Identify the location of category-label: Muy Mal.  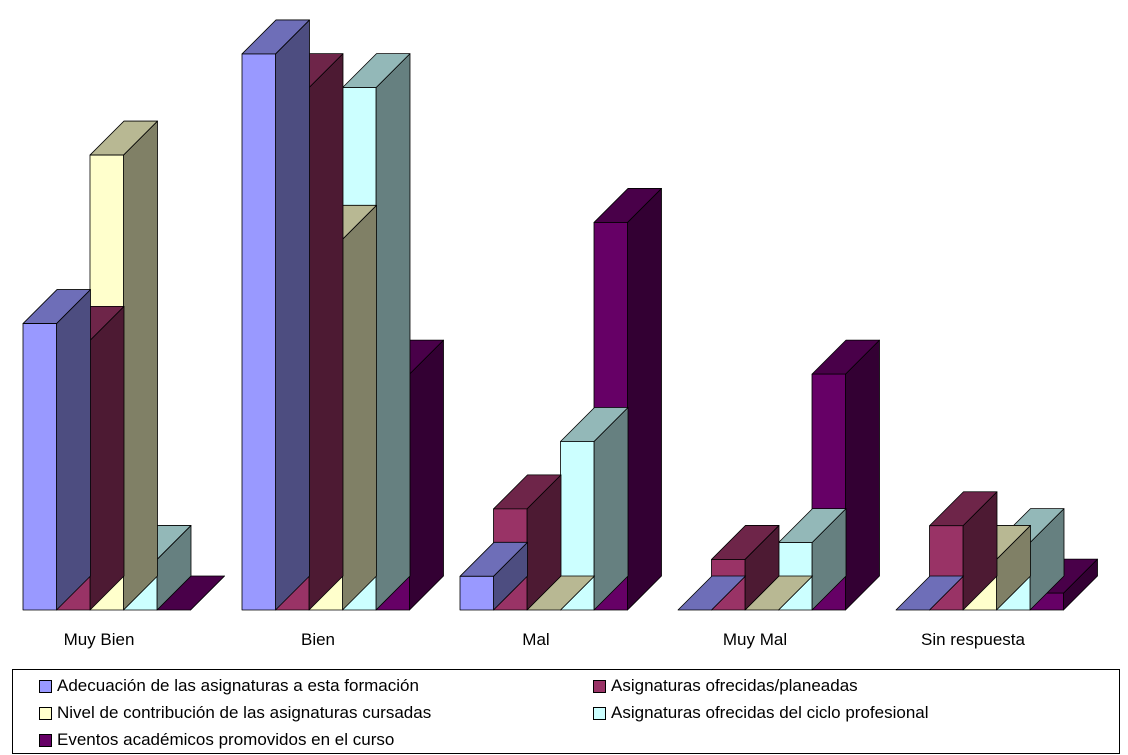
(755, 639).